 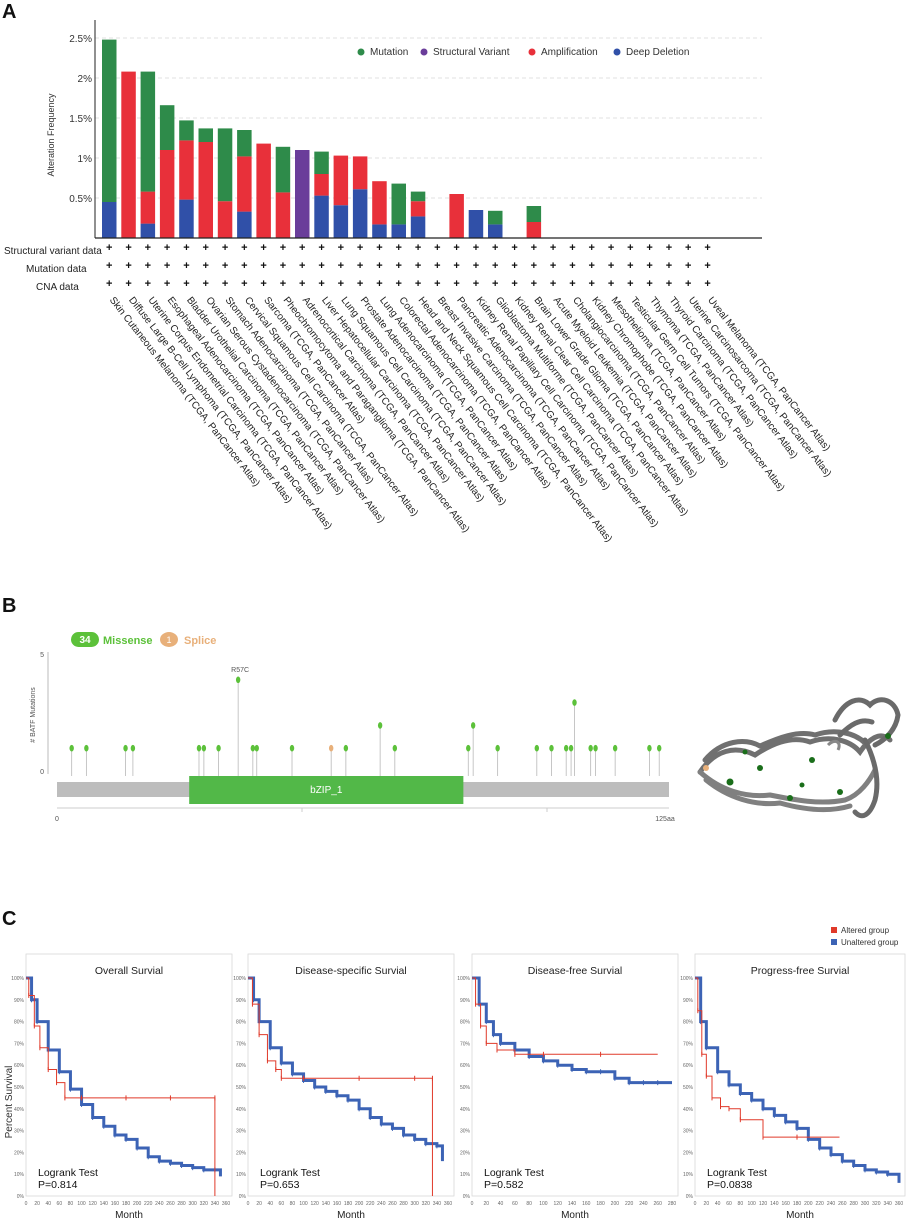 What do you see at coordinates (504, 1185) in the screenshot?
I see `p-value: P=0.582` at bounding box center [504, 1185].